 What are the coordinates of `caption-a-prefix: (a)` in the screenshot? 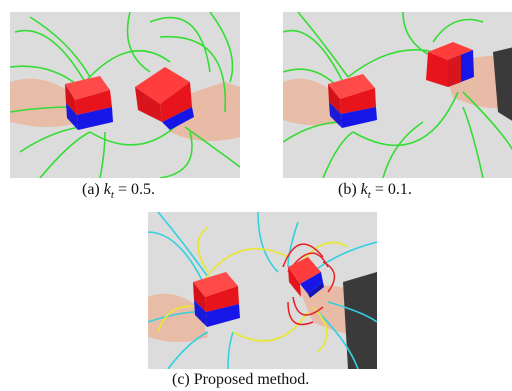 It's located at (93, 189).